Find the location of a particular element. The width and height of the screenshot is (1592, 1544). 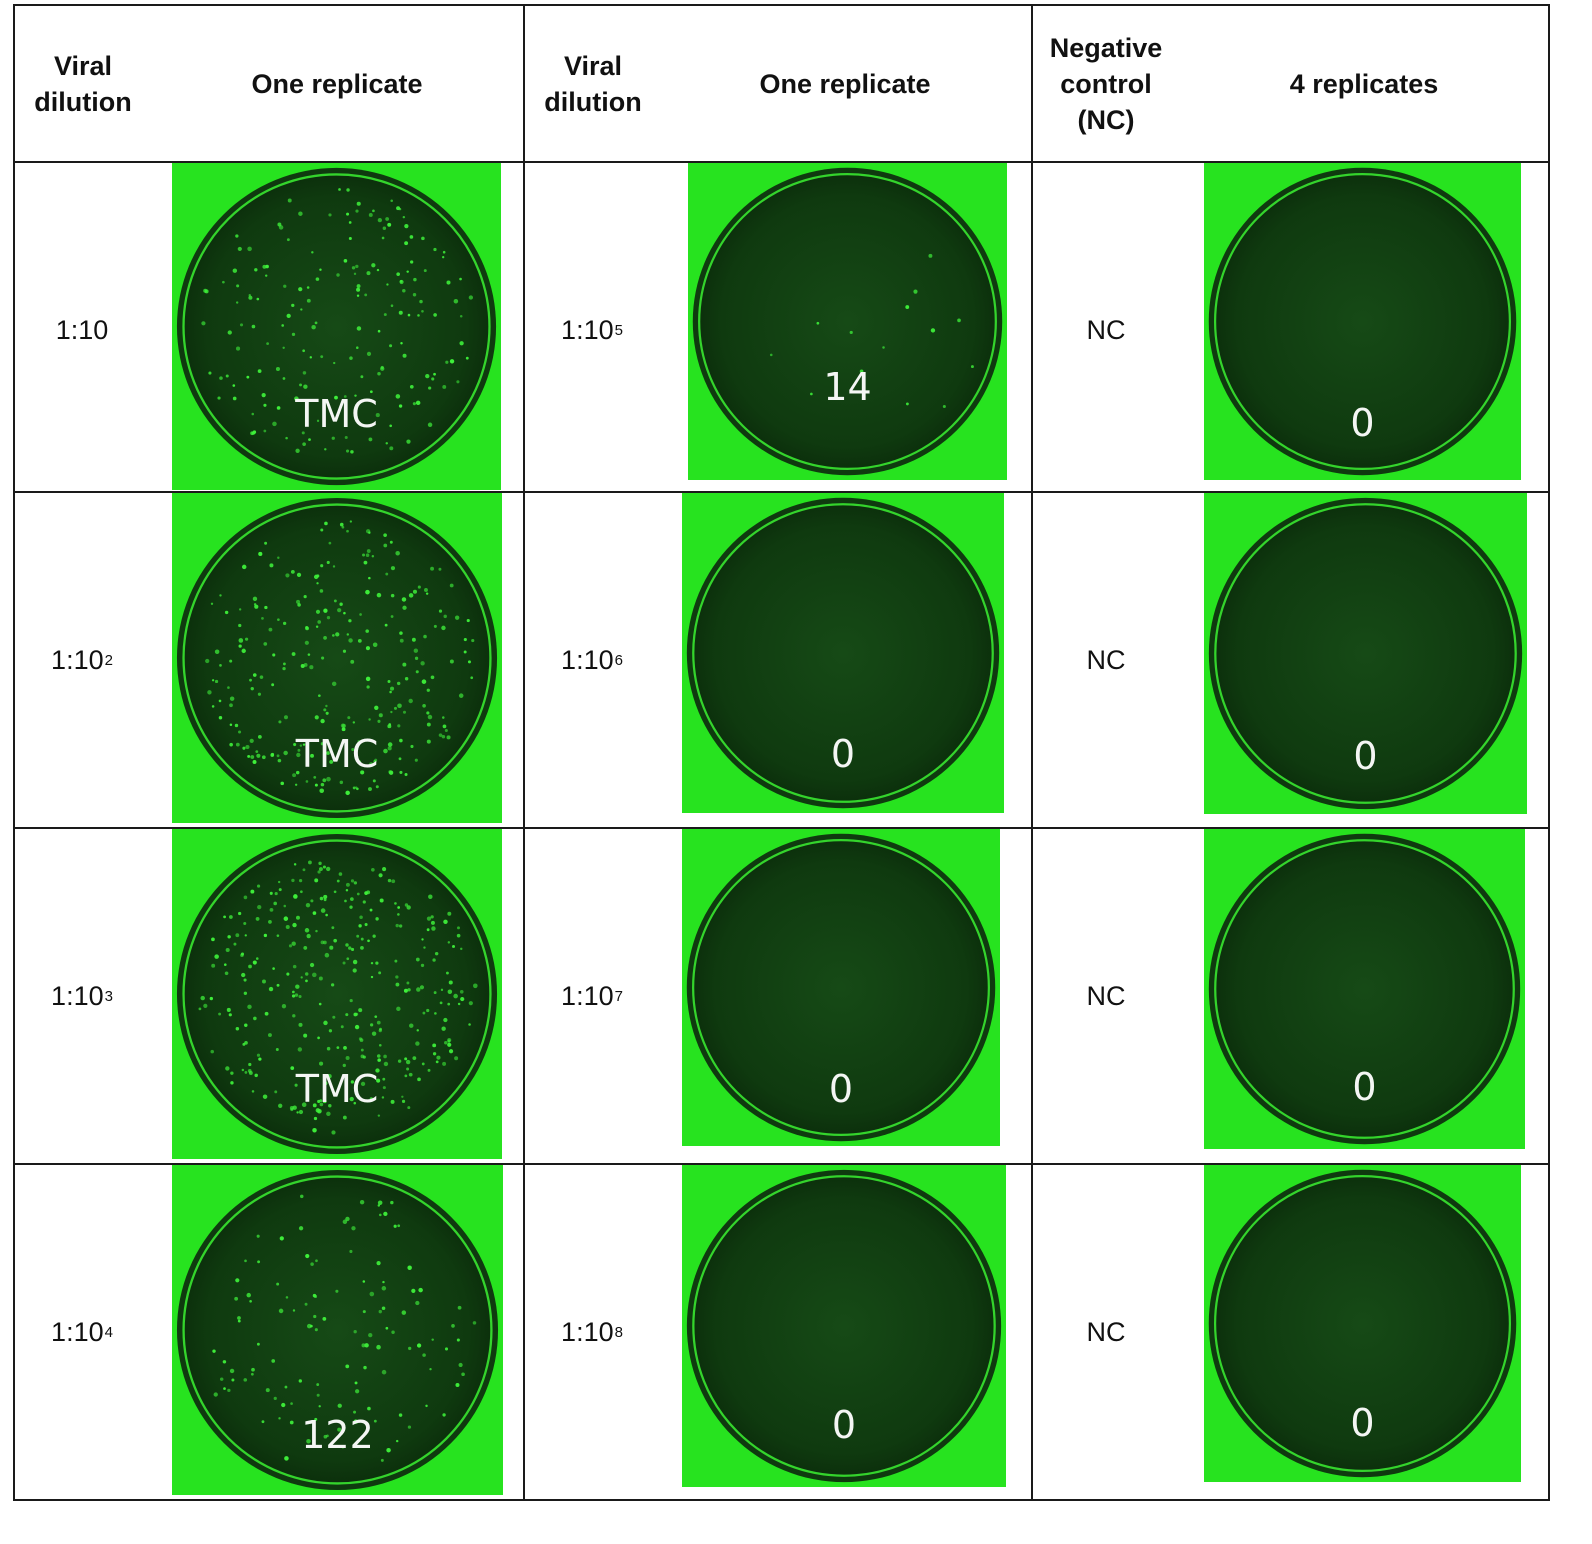

well-inner-ring is located at coordinates (1362, 1323).